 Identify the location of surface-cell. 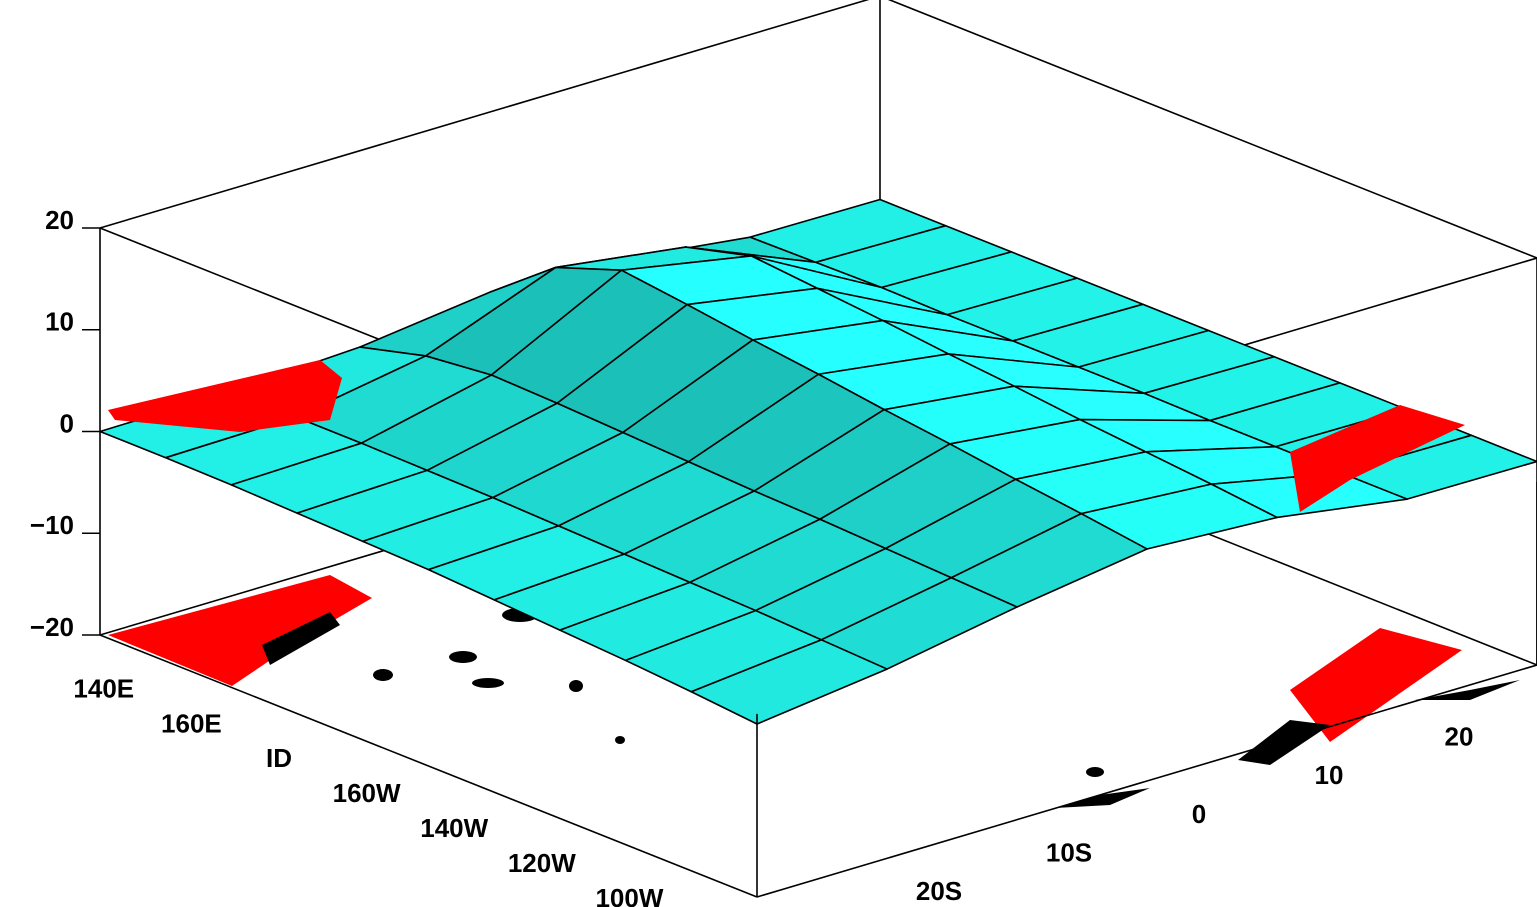
(789, 682).